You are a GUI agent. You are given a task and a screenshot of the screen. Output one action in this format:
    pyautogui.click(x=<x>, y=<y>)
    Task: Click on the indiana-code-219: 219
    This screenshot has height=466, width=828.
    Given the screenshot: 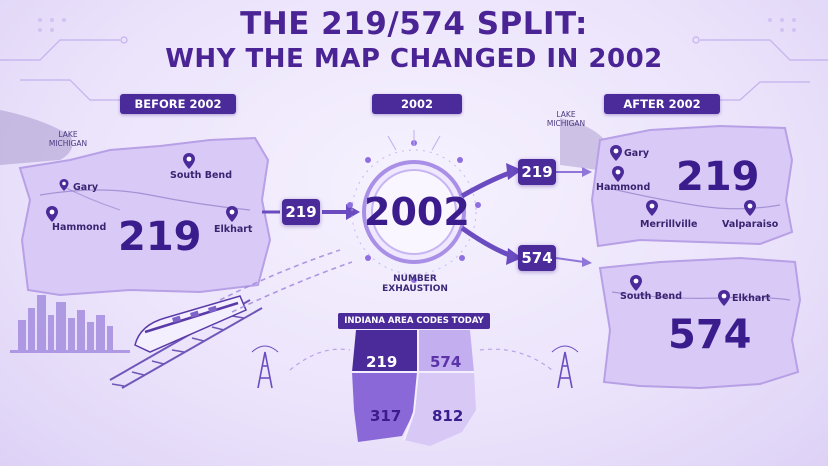 What is the action you would take?
    pyautogui.click(x=382, y=362)
    